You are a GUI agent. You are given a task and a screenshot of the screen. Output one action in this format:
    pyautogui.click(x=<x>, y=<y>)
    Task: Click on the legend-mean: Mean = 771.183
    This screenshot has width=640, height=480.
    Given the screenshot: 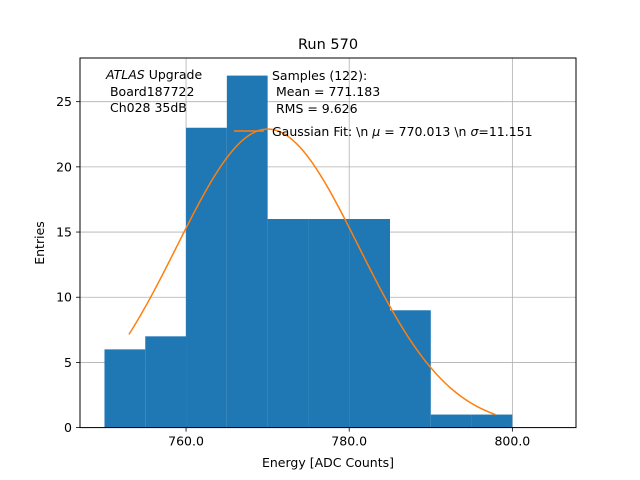 What is the action you would take?
    pyautogui.click(x=326, y=91)
    